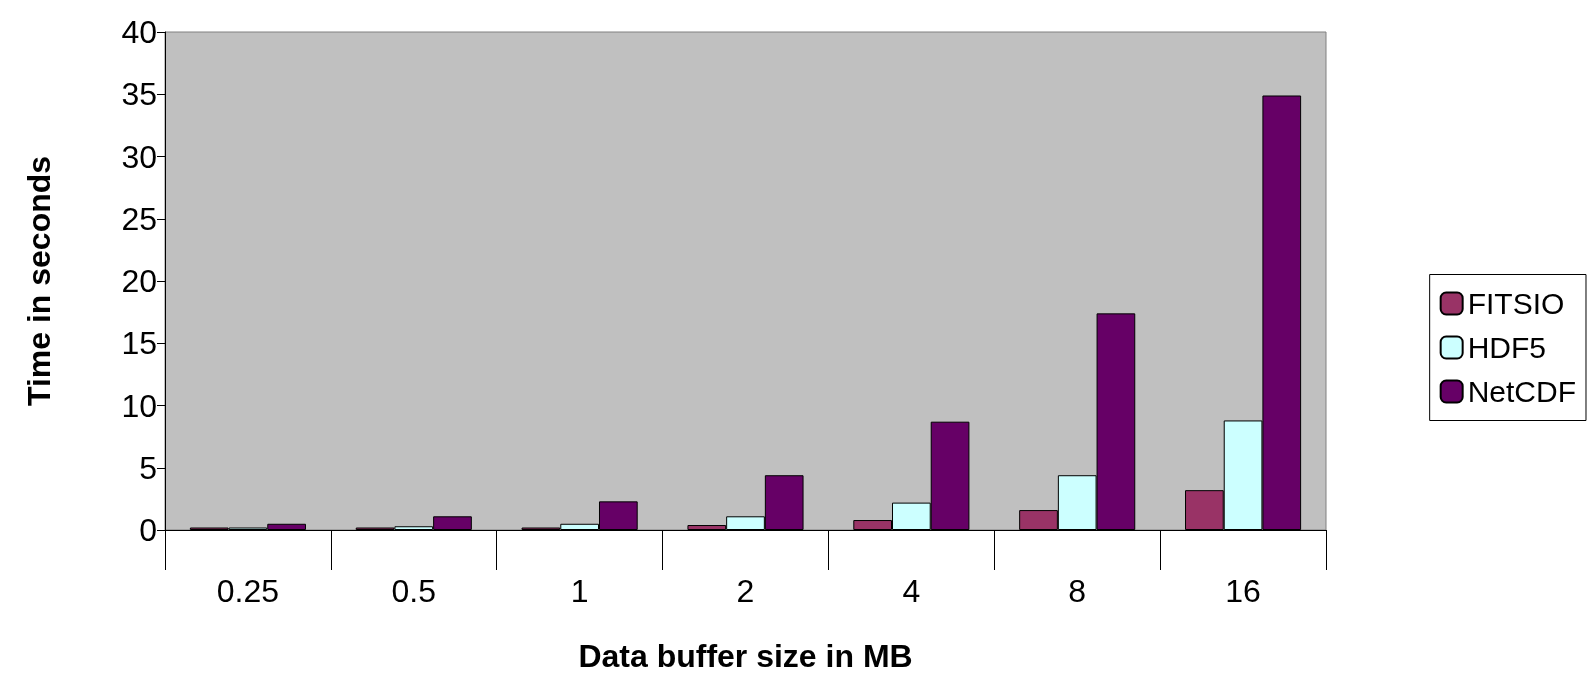 The height and width of the screenshot is (695, 1596). What do you see at coordinates (1506, 347) in the screenshot?
I see `legend-label: HDF5` at bounding box center [1506, 347].